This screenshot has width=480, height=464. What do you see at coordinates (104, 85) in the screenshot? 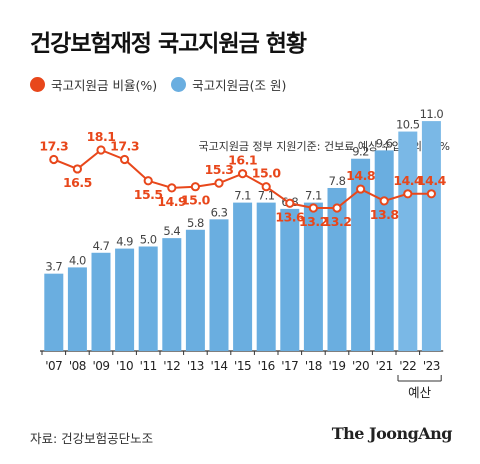
I see `legend-label-ratio: 국고지원금 비율(%)` at bounding box center [104, 85].